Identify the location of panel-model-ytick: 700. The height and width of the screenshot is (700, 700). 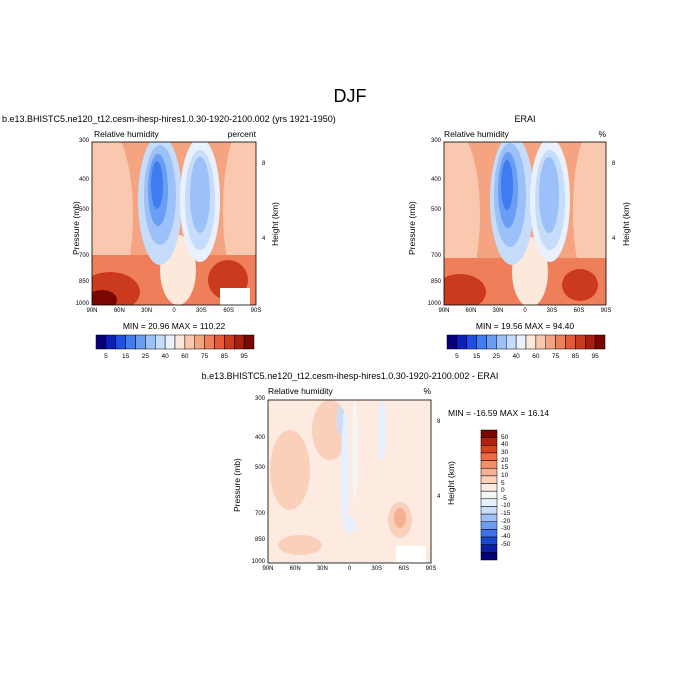
(83, 255).